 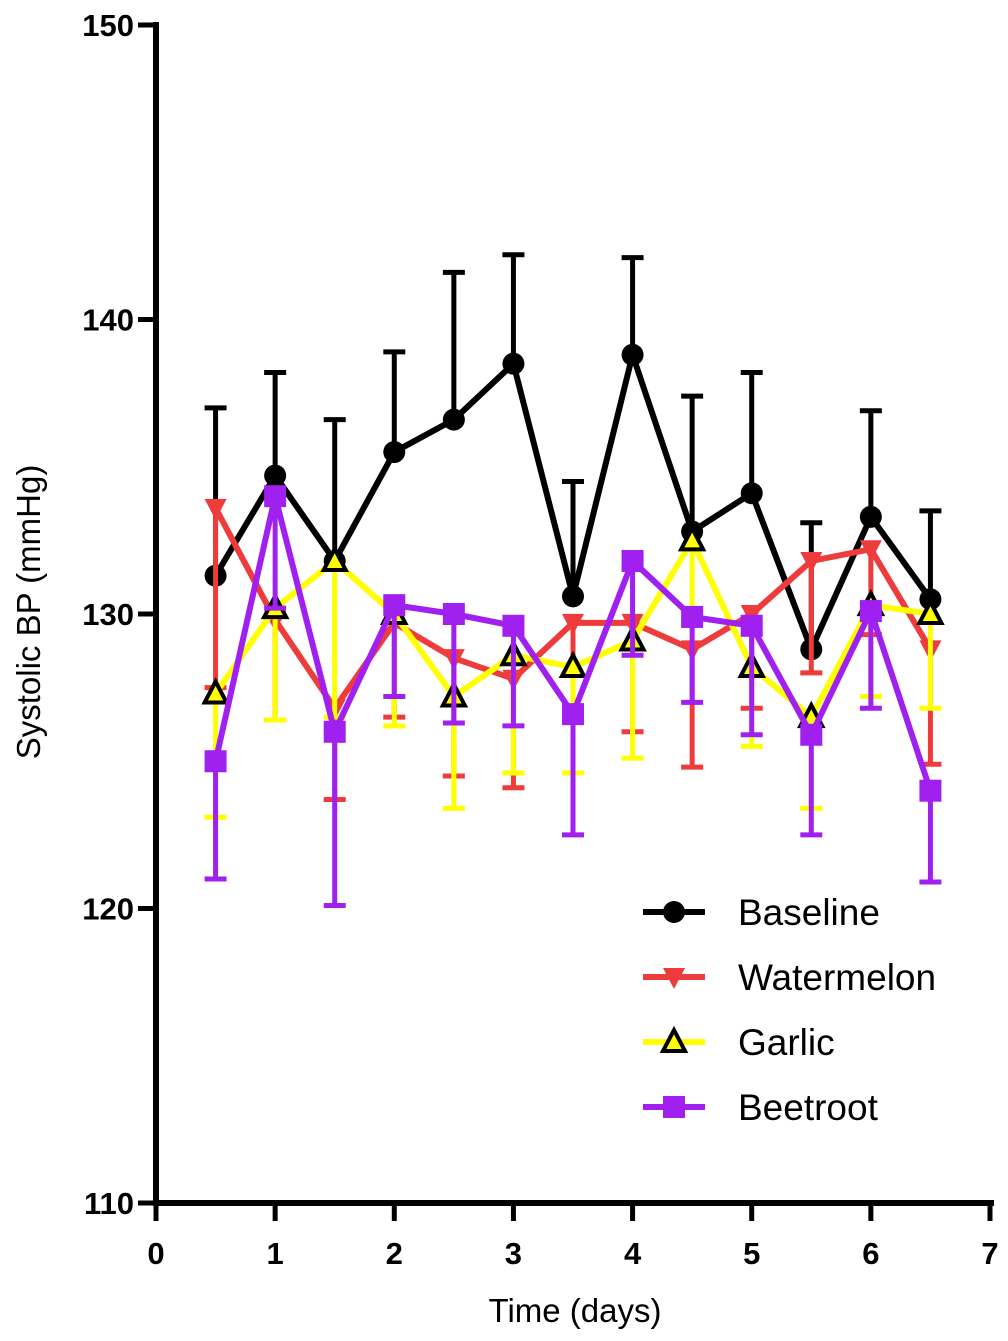 What do you see at coordinates (808, 1107) in the screenshot?
I see `legend-label: Beetroot` at bounding box center [808, 1107].